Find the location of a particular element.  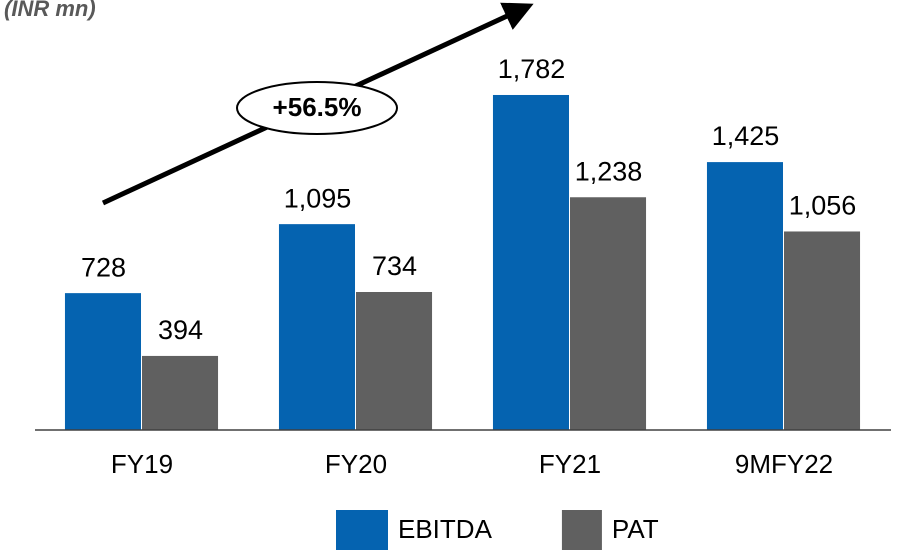

annotation-ellipse is located at coordinates (317, 108).